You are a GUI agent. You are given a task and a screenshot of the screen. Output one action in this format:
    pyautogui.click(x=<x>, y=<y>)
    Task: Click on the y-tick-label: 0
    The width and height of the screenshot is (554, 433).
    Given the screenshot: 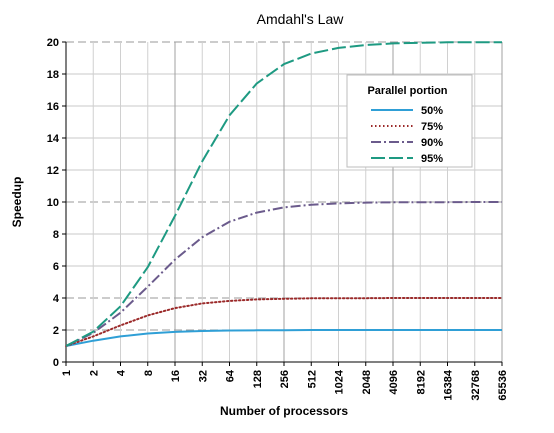 What is the action you would take?
    pyautogui.click(x=56, y=363)
    